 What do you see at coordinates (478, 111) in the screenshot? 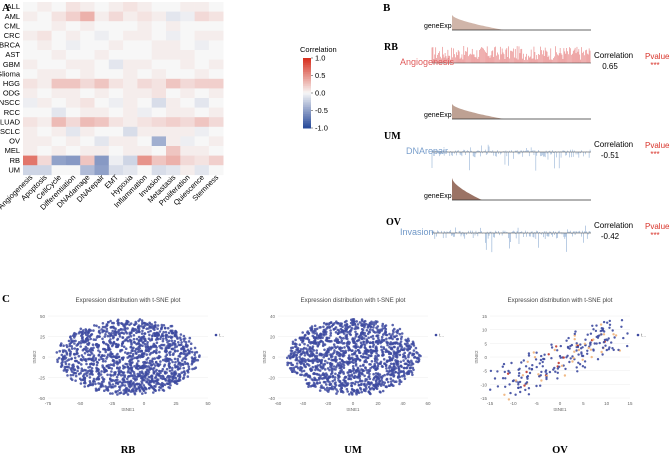
I see `gene-expression-area` at bounding box center [478, 111].